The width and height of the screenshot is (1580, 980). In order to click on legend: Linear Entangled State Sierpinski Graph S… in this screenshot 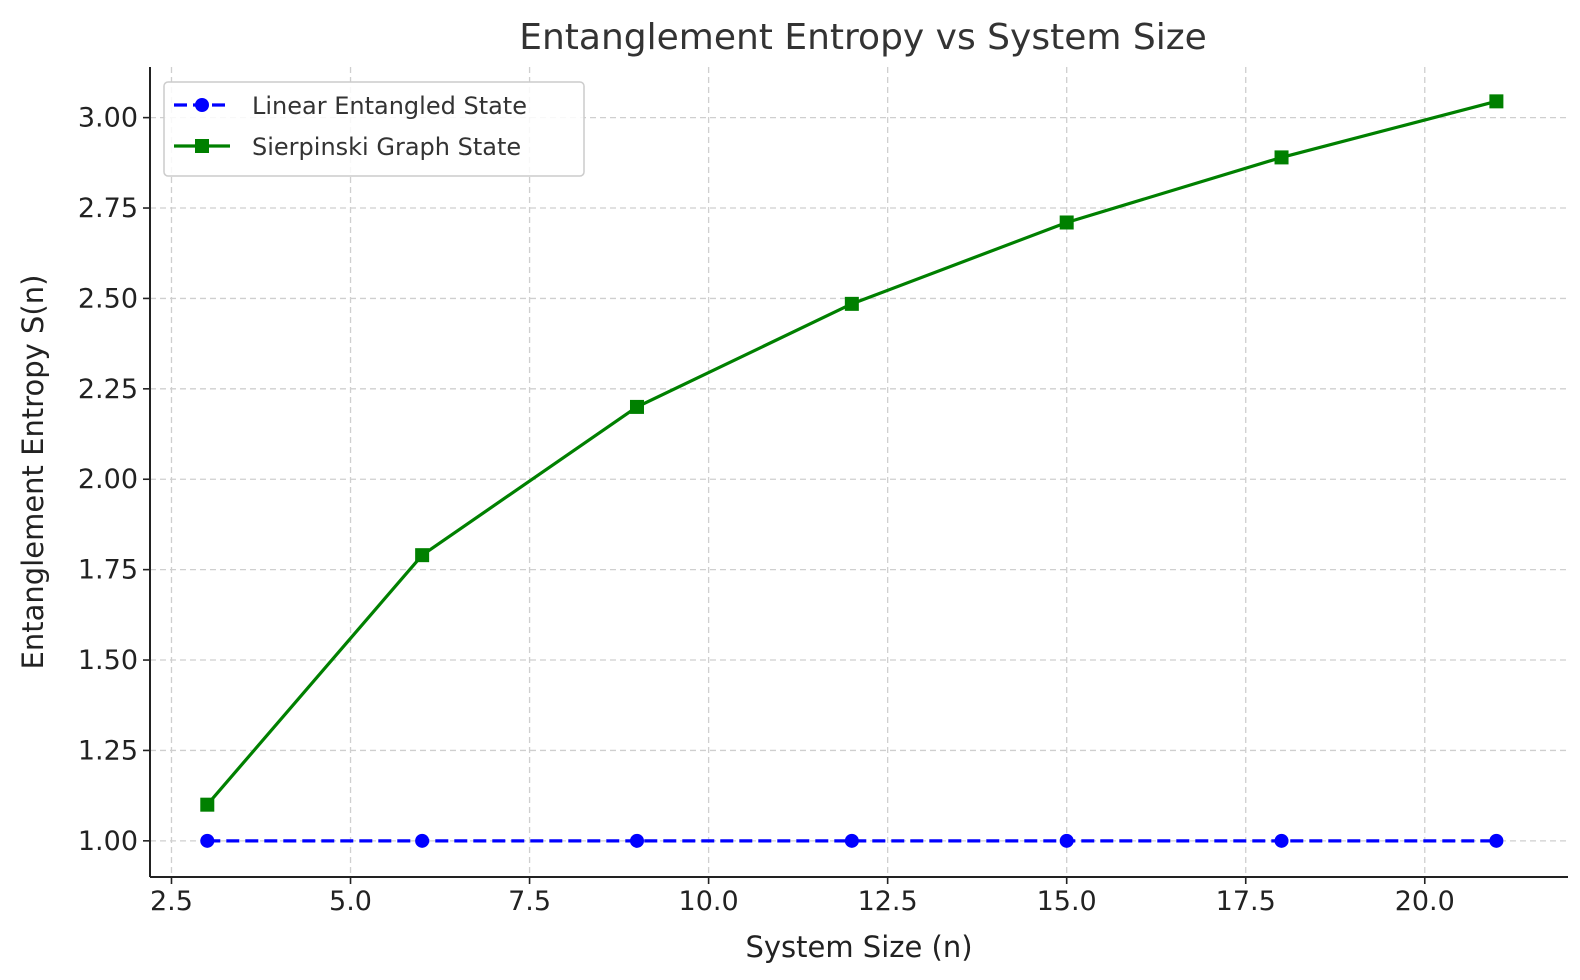, I will do `click(374, 129)`.